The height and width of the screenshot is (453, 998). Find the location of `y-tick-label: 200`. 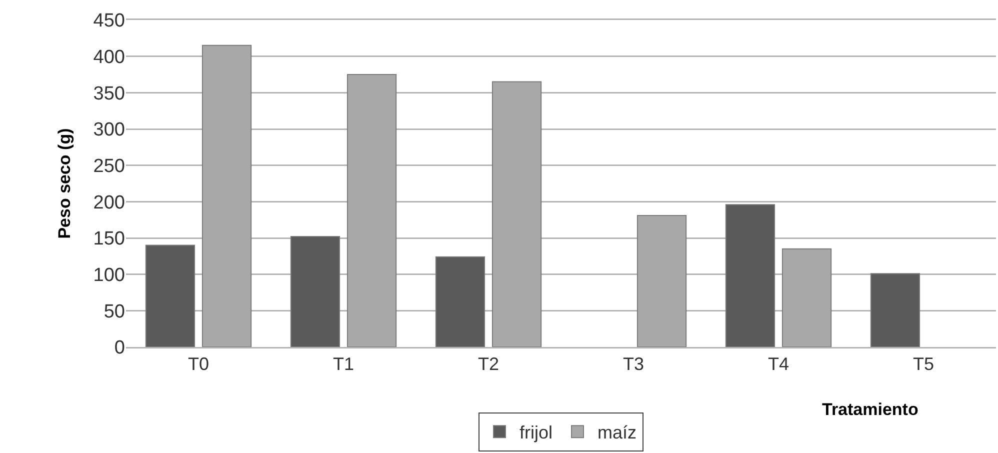

y-tick-label: 200 is located at coordinates (109, 203).